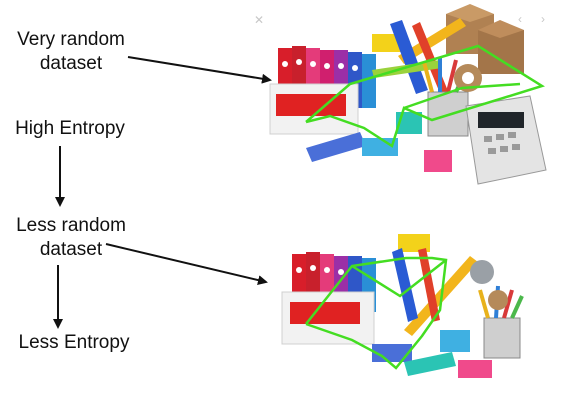 Image resolution: width=570 pixels, height=400 pixels. What do you see at coordinates (71, 51) in the screenshot?
I see `label-very-random-dataset: Very random dataset` at bounding box center [71, 51].